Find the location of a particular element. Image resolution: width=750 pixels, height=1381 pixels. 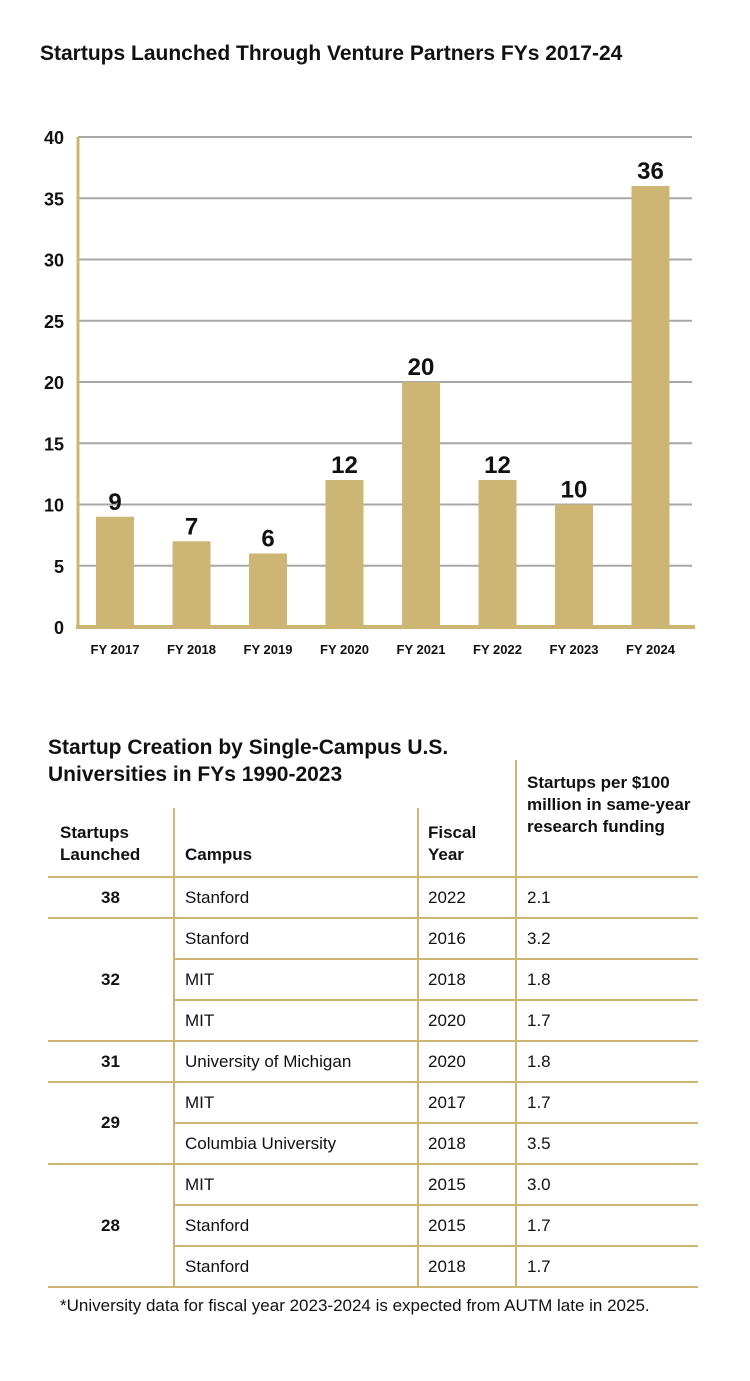

data-label: 10 is located at coordinates (574, 490).